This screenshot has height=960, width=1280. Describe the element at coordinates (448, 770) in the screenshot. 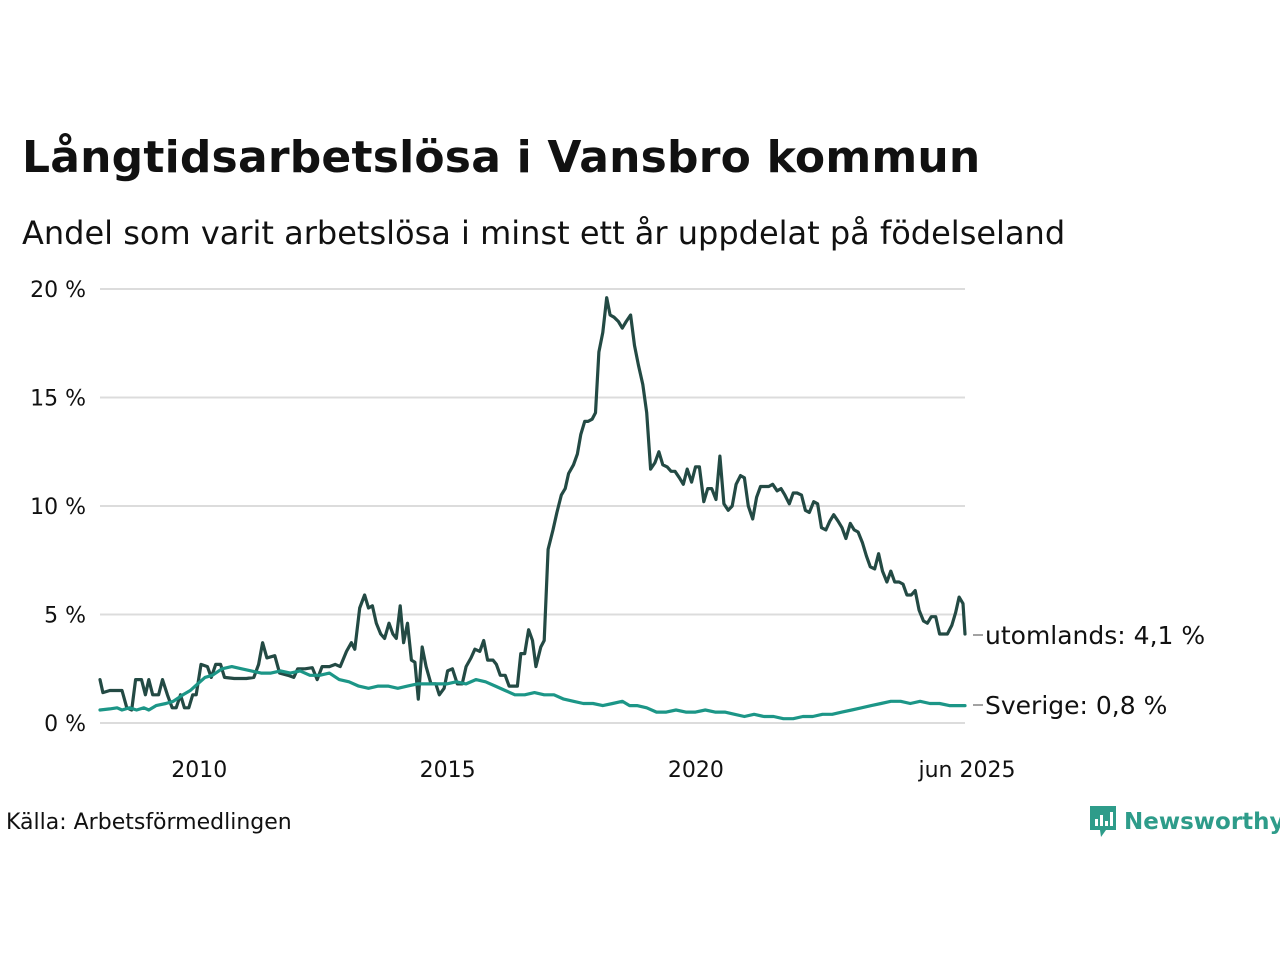

I see `x-tick-label-1: 2015` at that location.